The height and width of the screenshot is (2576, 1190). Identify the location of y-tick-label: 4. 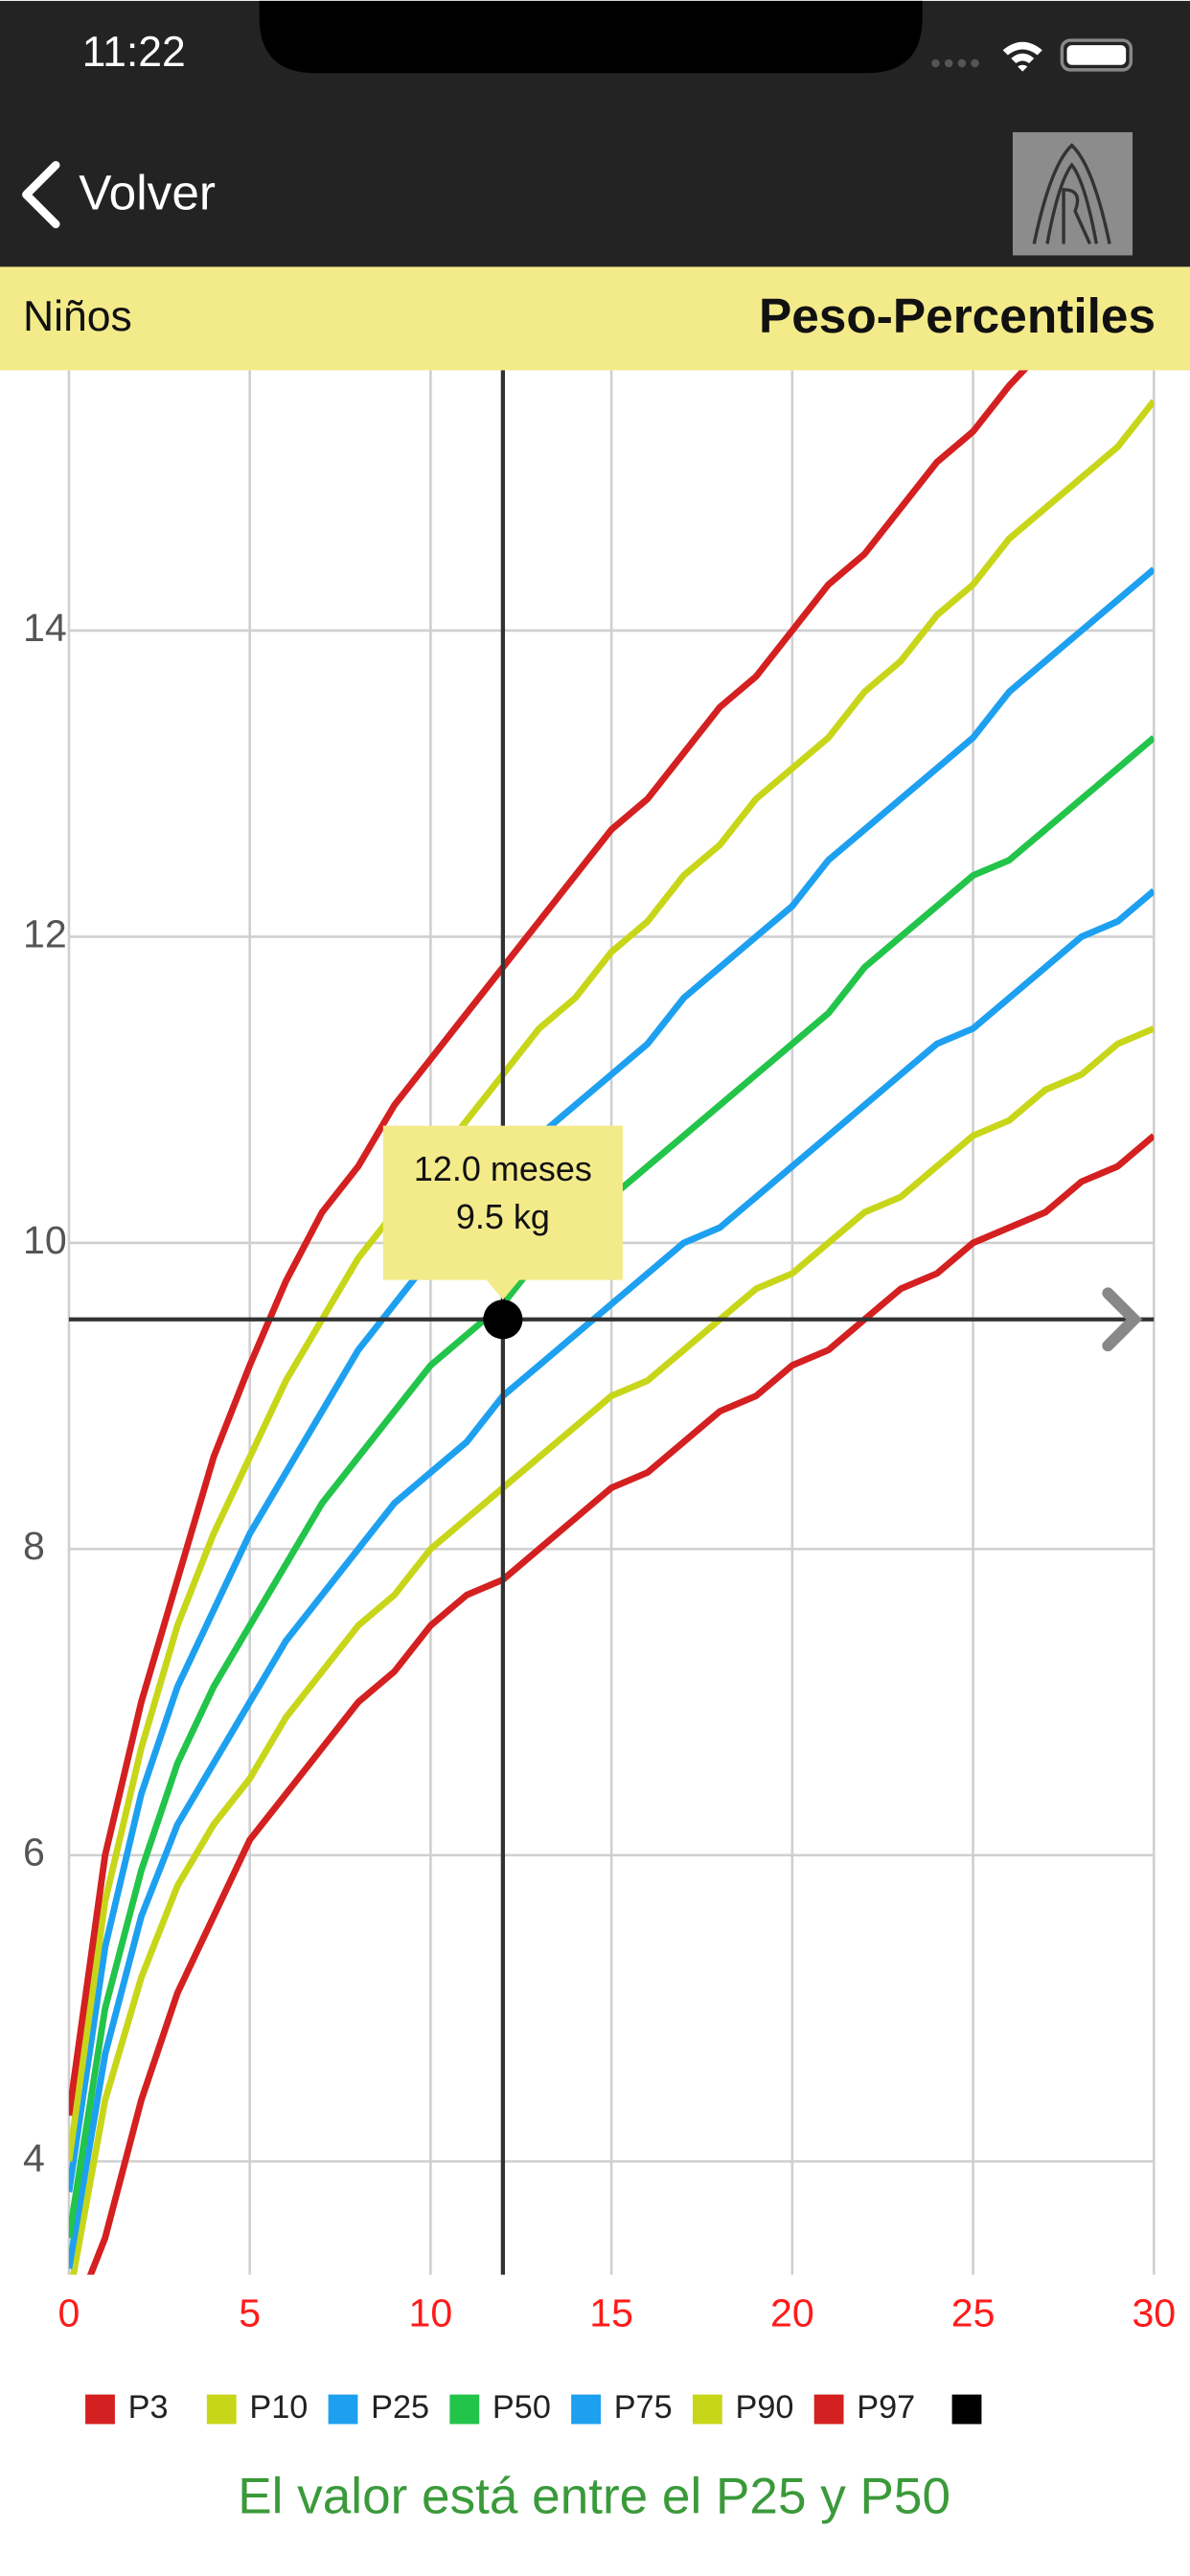
(34, 2158).